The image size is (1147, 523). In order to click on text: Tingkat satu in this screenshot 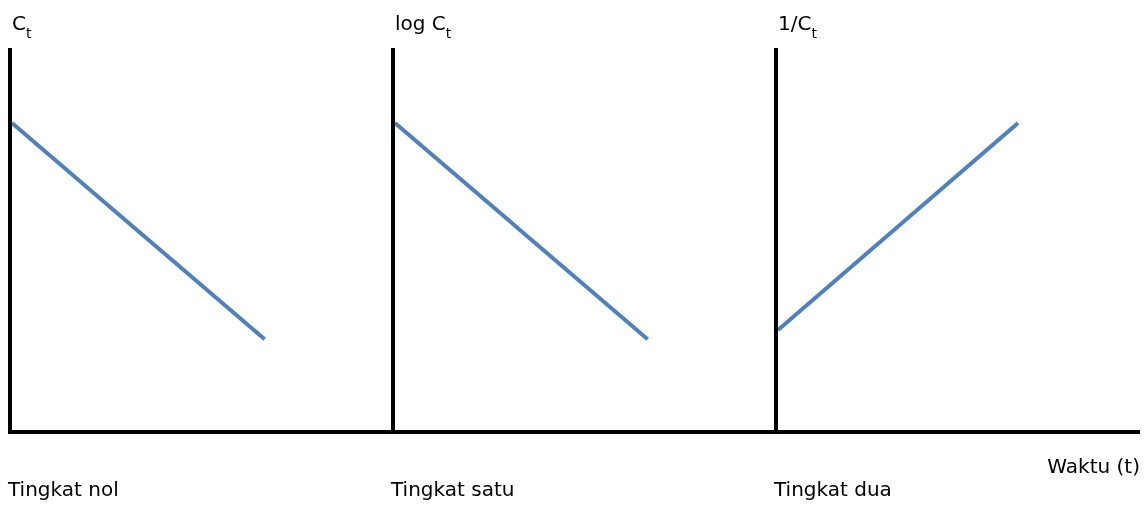, I will do `click(452, 489)`.